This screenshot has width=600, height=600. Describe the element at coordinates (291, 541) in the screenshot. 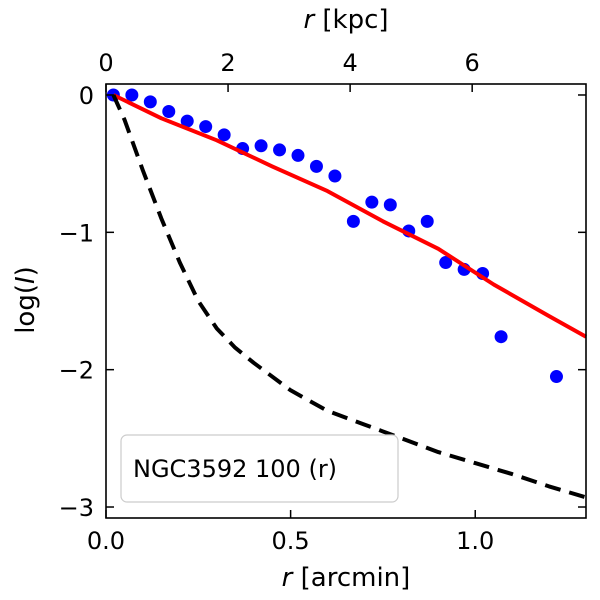

I see `x-tick-label: 0.5` at that location.